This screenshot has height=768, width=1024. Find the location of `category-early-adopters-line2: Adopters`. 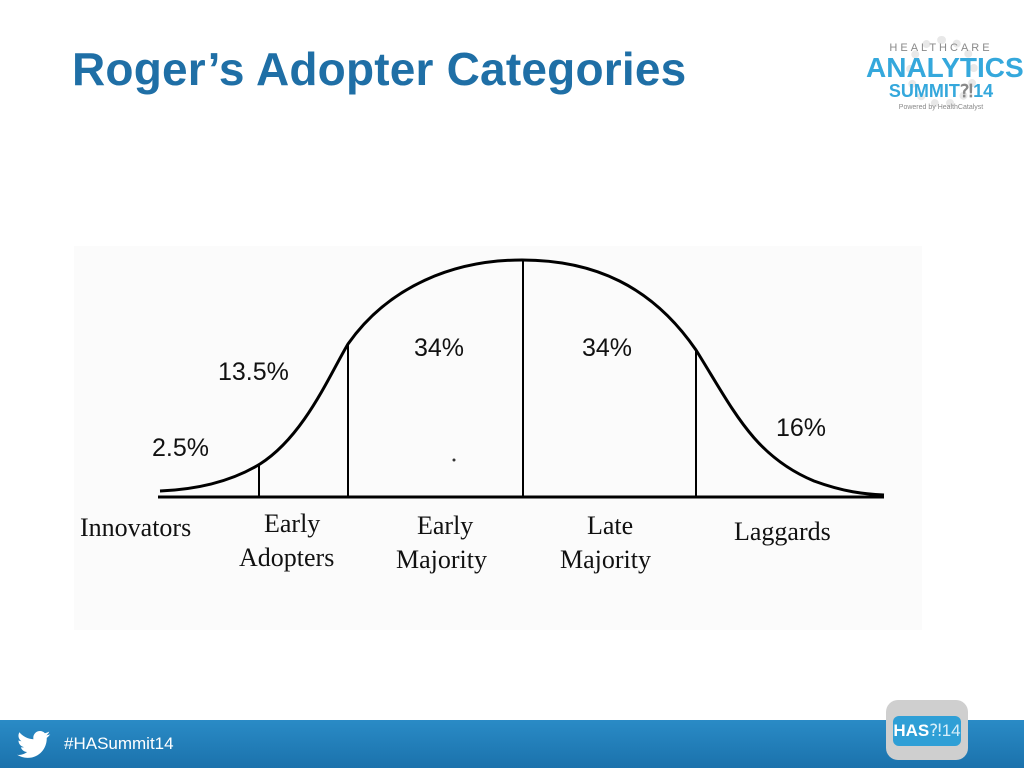

category-early-adopters-line2: Adopters is located at coordinates (286, 557).